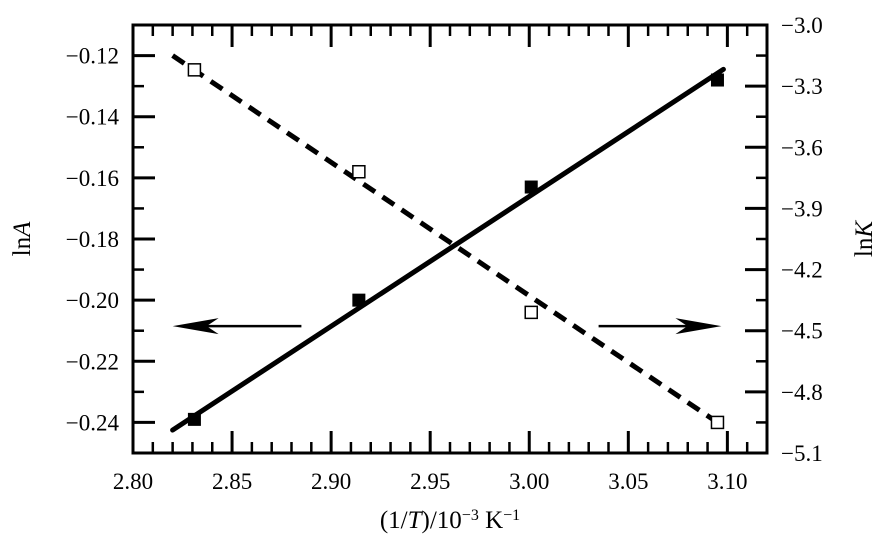 This screenshot has width=886, height=541. Describe the element at coordinates (92, 361) in the screenshot. I see `y-left-tick-label: −0.22` at that location.